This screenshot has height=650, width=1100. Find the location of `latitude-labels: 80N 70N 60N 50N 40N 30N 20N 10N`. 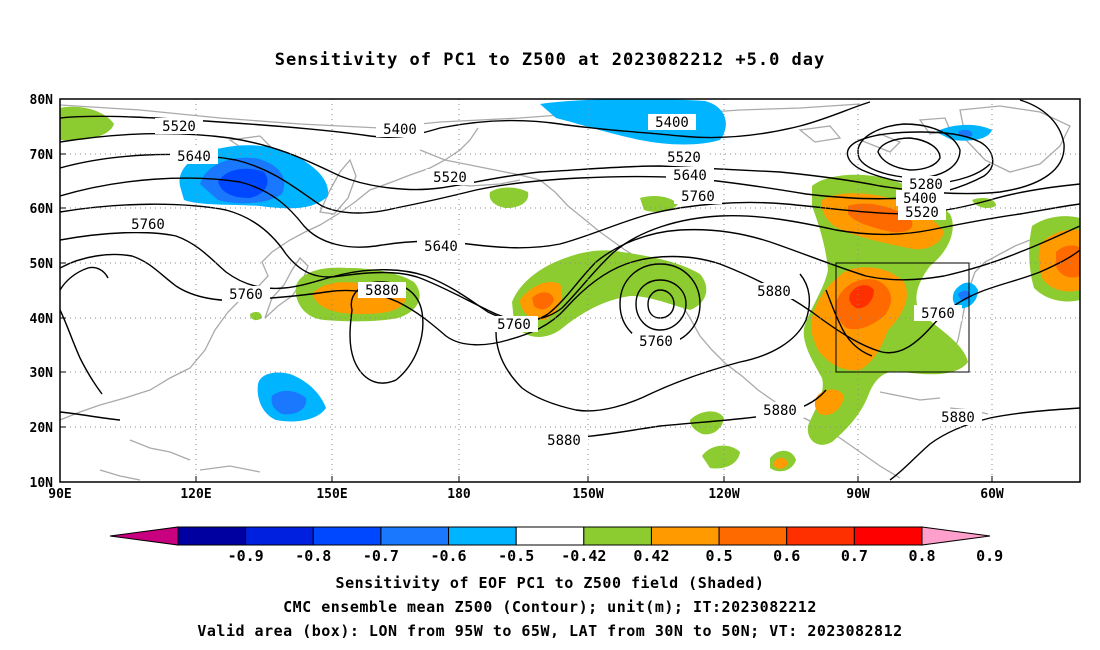

latitude-labels: 80N 70N 60N 50N 40N 30N 20N 10N is located at coordinates (42, 292).